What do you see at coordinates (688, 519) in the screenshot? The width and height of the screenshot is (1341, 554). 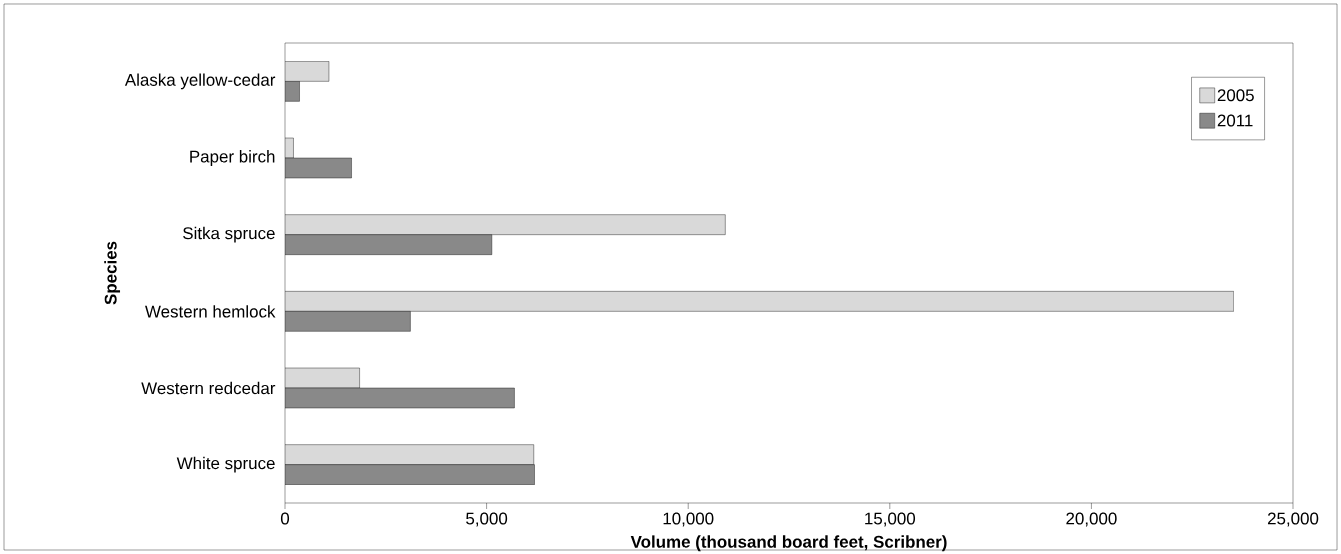 I see `x-tick-label: 10,000` at bounding box center [688, 519].